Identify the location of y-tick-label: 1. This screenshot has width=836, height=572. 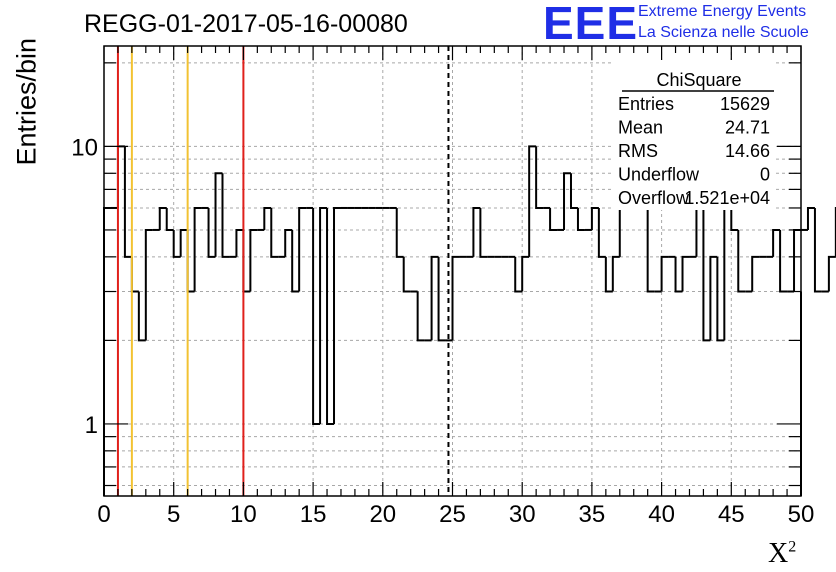
(91, 425).